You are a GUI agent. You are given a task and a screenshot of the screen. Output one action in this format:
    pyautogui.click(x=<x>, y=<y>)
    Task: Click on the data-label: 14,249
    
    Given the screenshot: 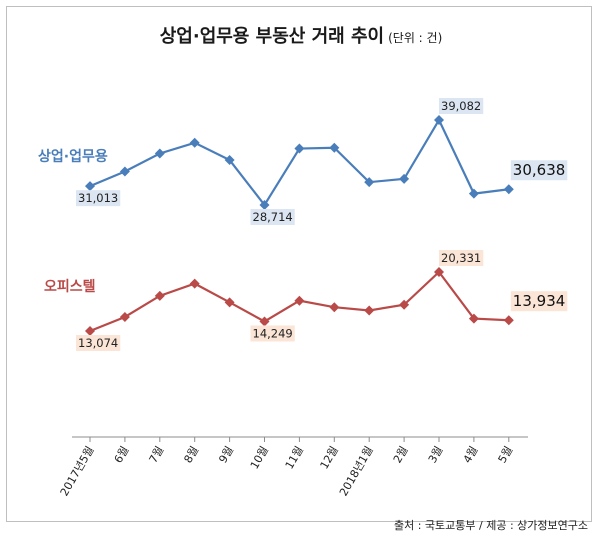 What is the action you would take?
    pyautogui.click(x=273, y=333)
    